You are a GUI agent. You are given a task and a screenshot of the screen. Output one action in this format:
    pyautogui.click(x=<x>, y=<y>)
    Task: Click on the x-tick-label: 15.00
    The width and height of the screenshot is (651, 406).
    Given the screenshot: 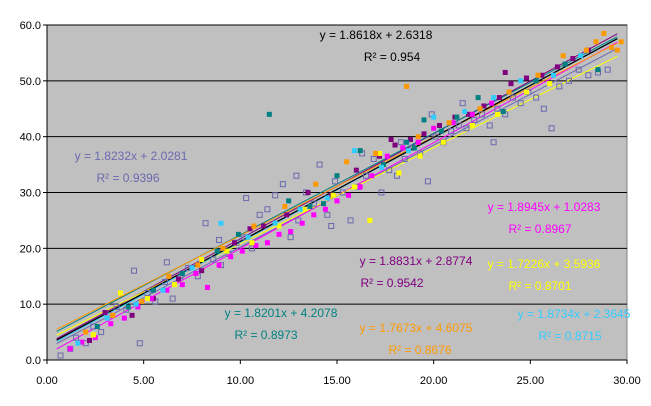 What is the action you would take?
    pyautogui.click(x=337, y=381)
    